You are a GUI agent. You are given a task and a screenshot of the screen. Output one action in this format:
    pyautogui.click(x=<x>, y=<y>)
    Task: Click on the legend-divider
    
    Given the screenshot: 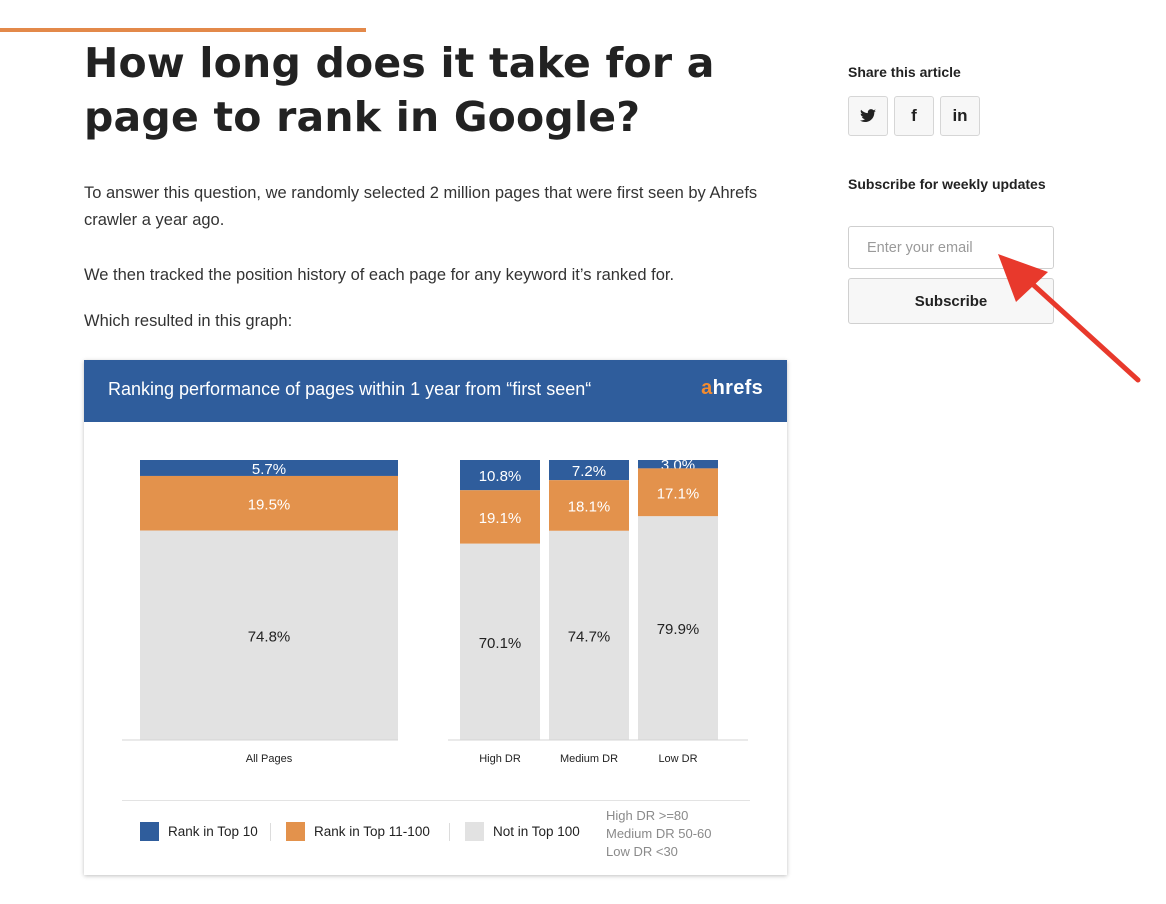 What is the action you would take?
    pyautogui.click(x=436, y=800)
    